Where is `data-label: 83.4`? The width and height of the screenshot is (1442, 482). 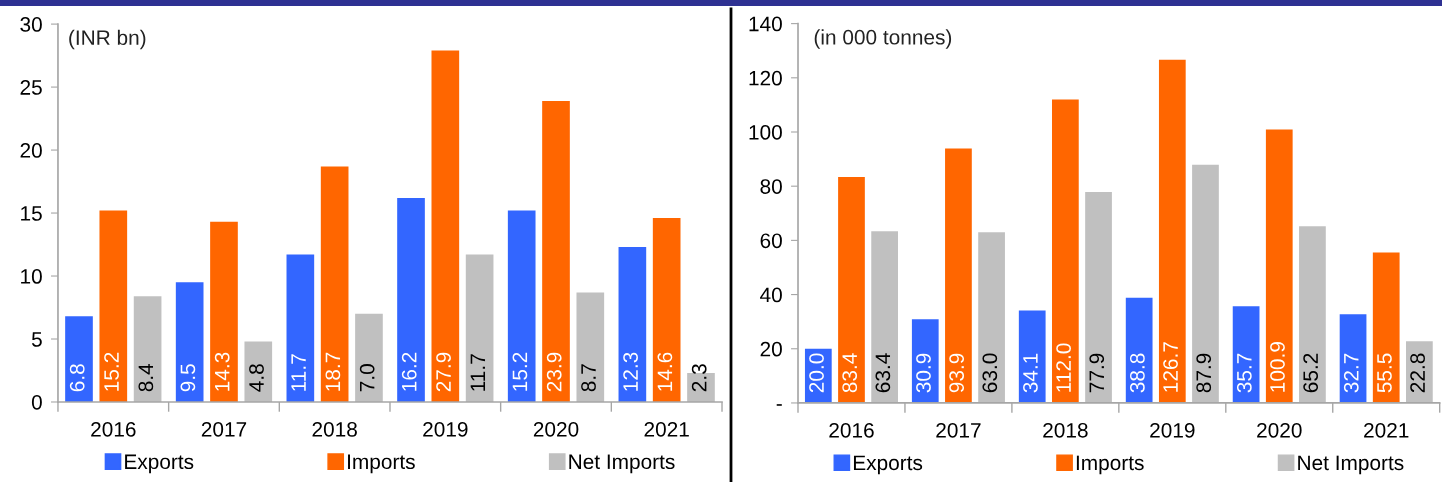
data-label: 83.4 is located at coordinates (850, 373).